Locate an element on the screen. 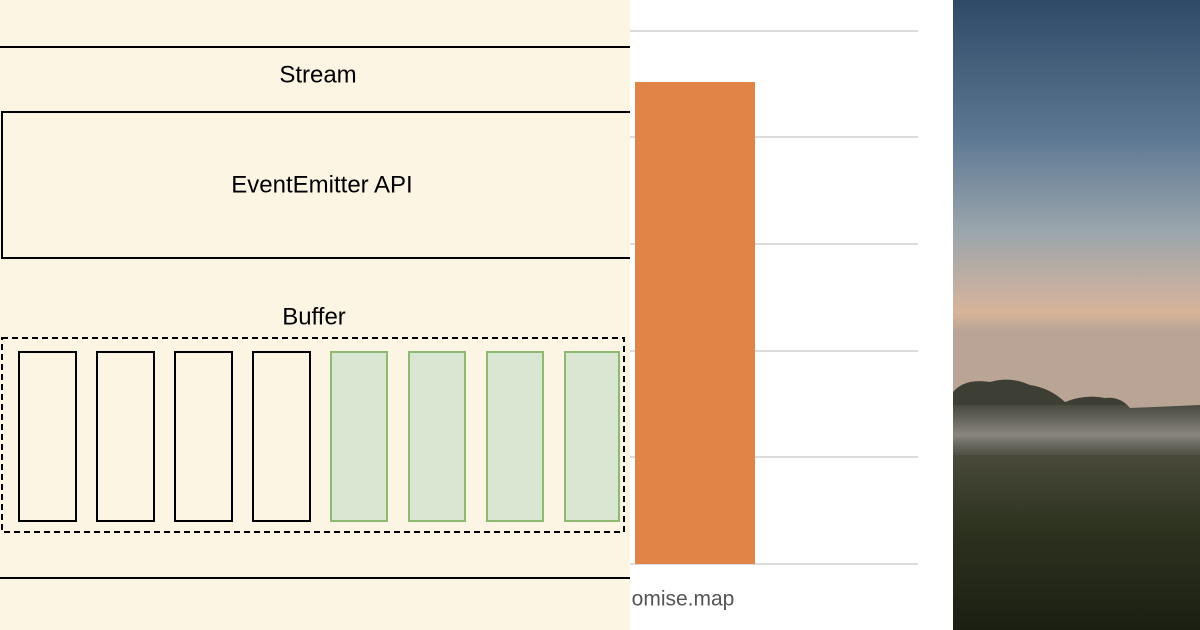 The height and width of the screenshot is (630, 1200). field is located at coordinates (1076, 542).